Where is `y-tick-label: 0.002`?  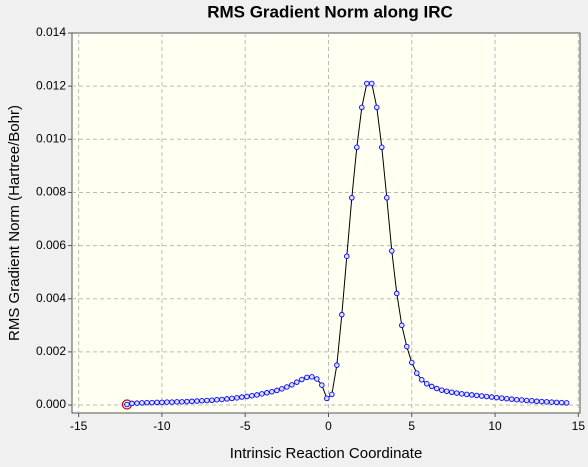
y-tick-label: 0.002 is located at coordinates (51, 351).